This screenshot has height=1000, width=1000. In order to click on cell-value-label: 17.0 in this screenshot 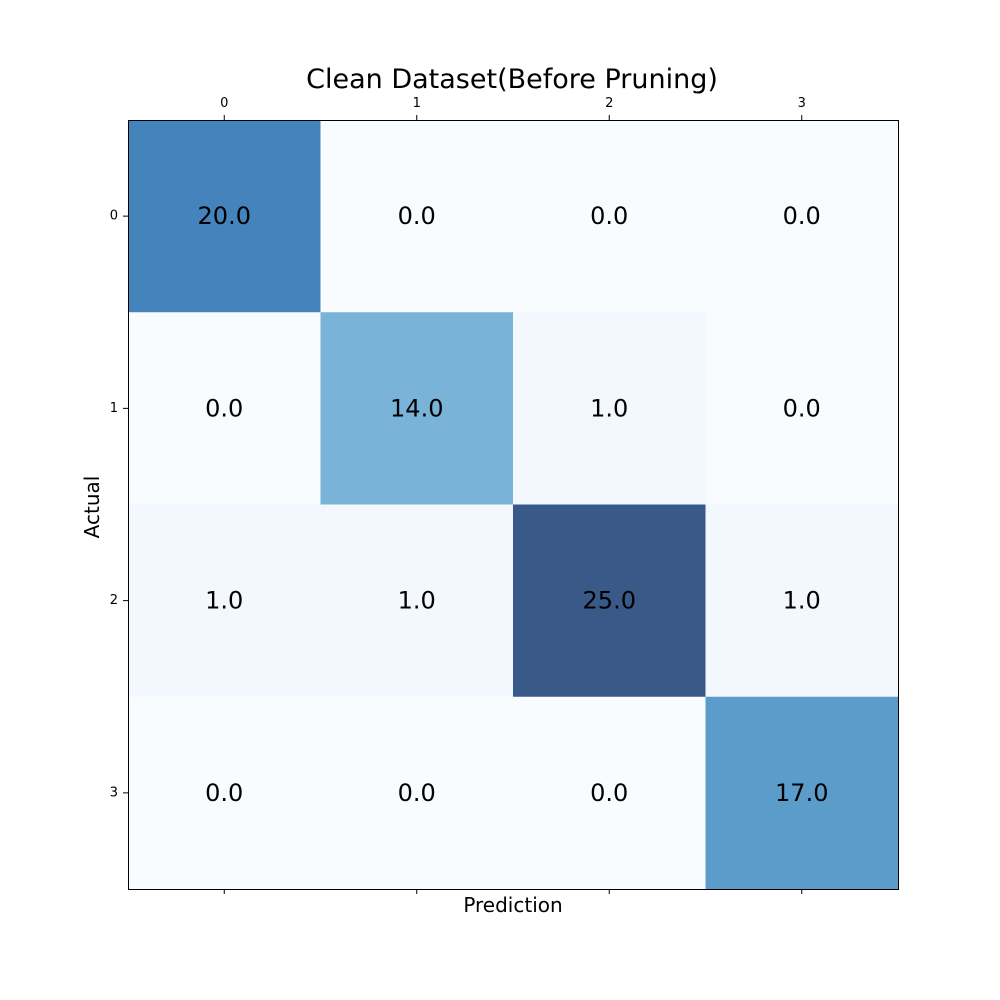, I will do `click(801, 793)`.